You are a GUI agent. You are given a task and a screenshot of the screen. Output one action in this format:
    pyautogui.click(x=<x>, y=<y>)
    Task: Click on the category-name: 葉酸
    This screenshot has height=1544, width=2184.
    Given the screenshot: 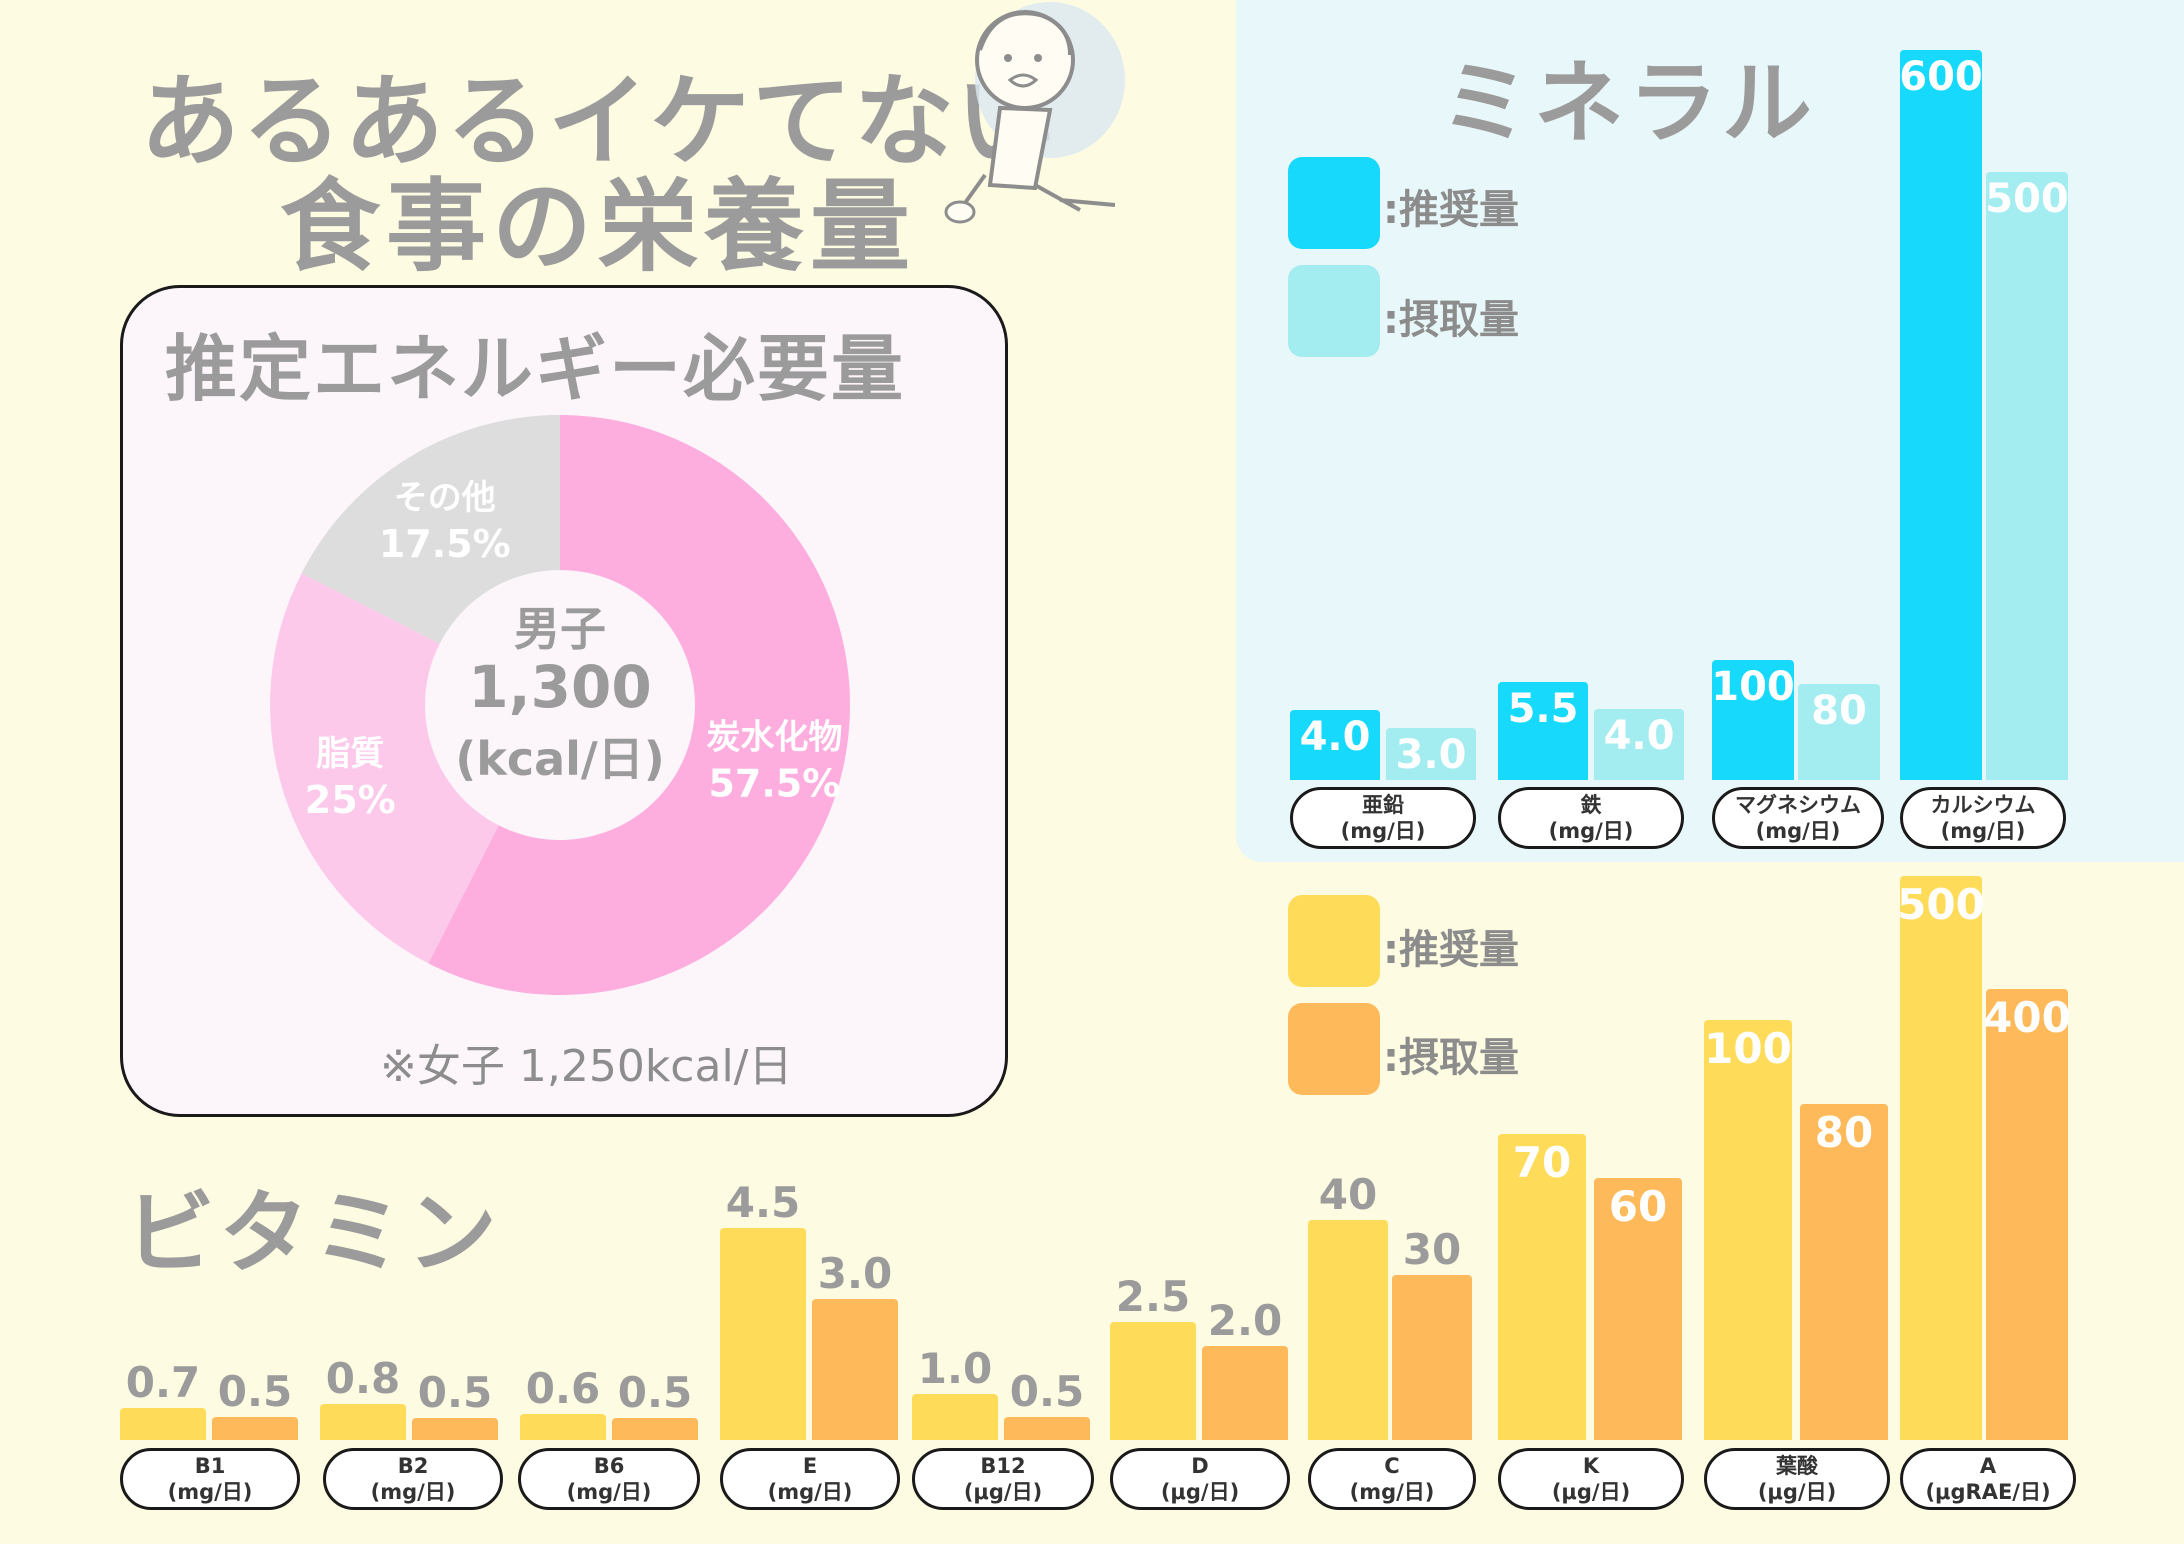 What is the action you would take?
    pyautogui.click(x=1797, y=1466)
    